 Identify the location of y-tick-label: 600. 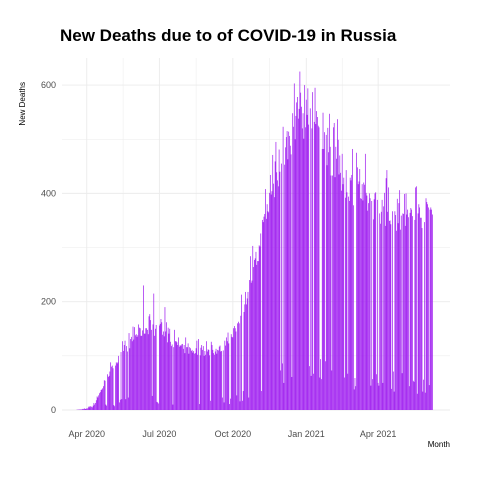
(48, 85).